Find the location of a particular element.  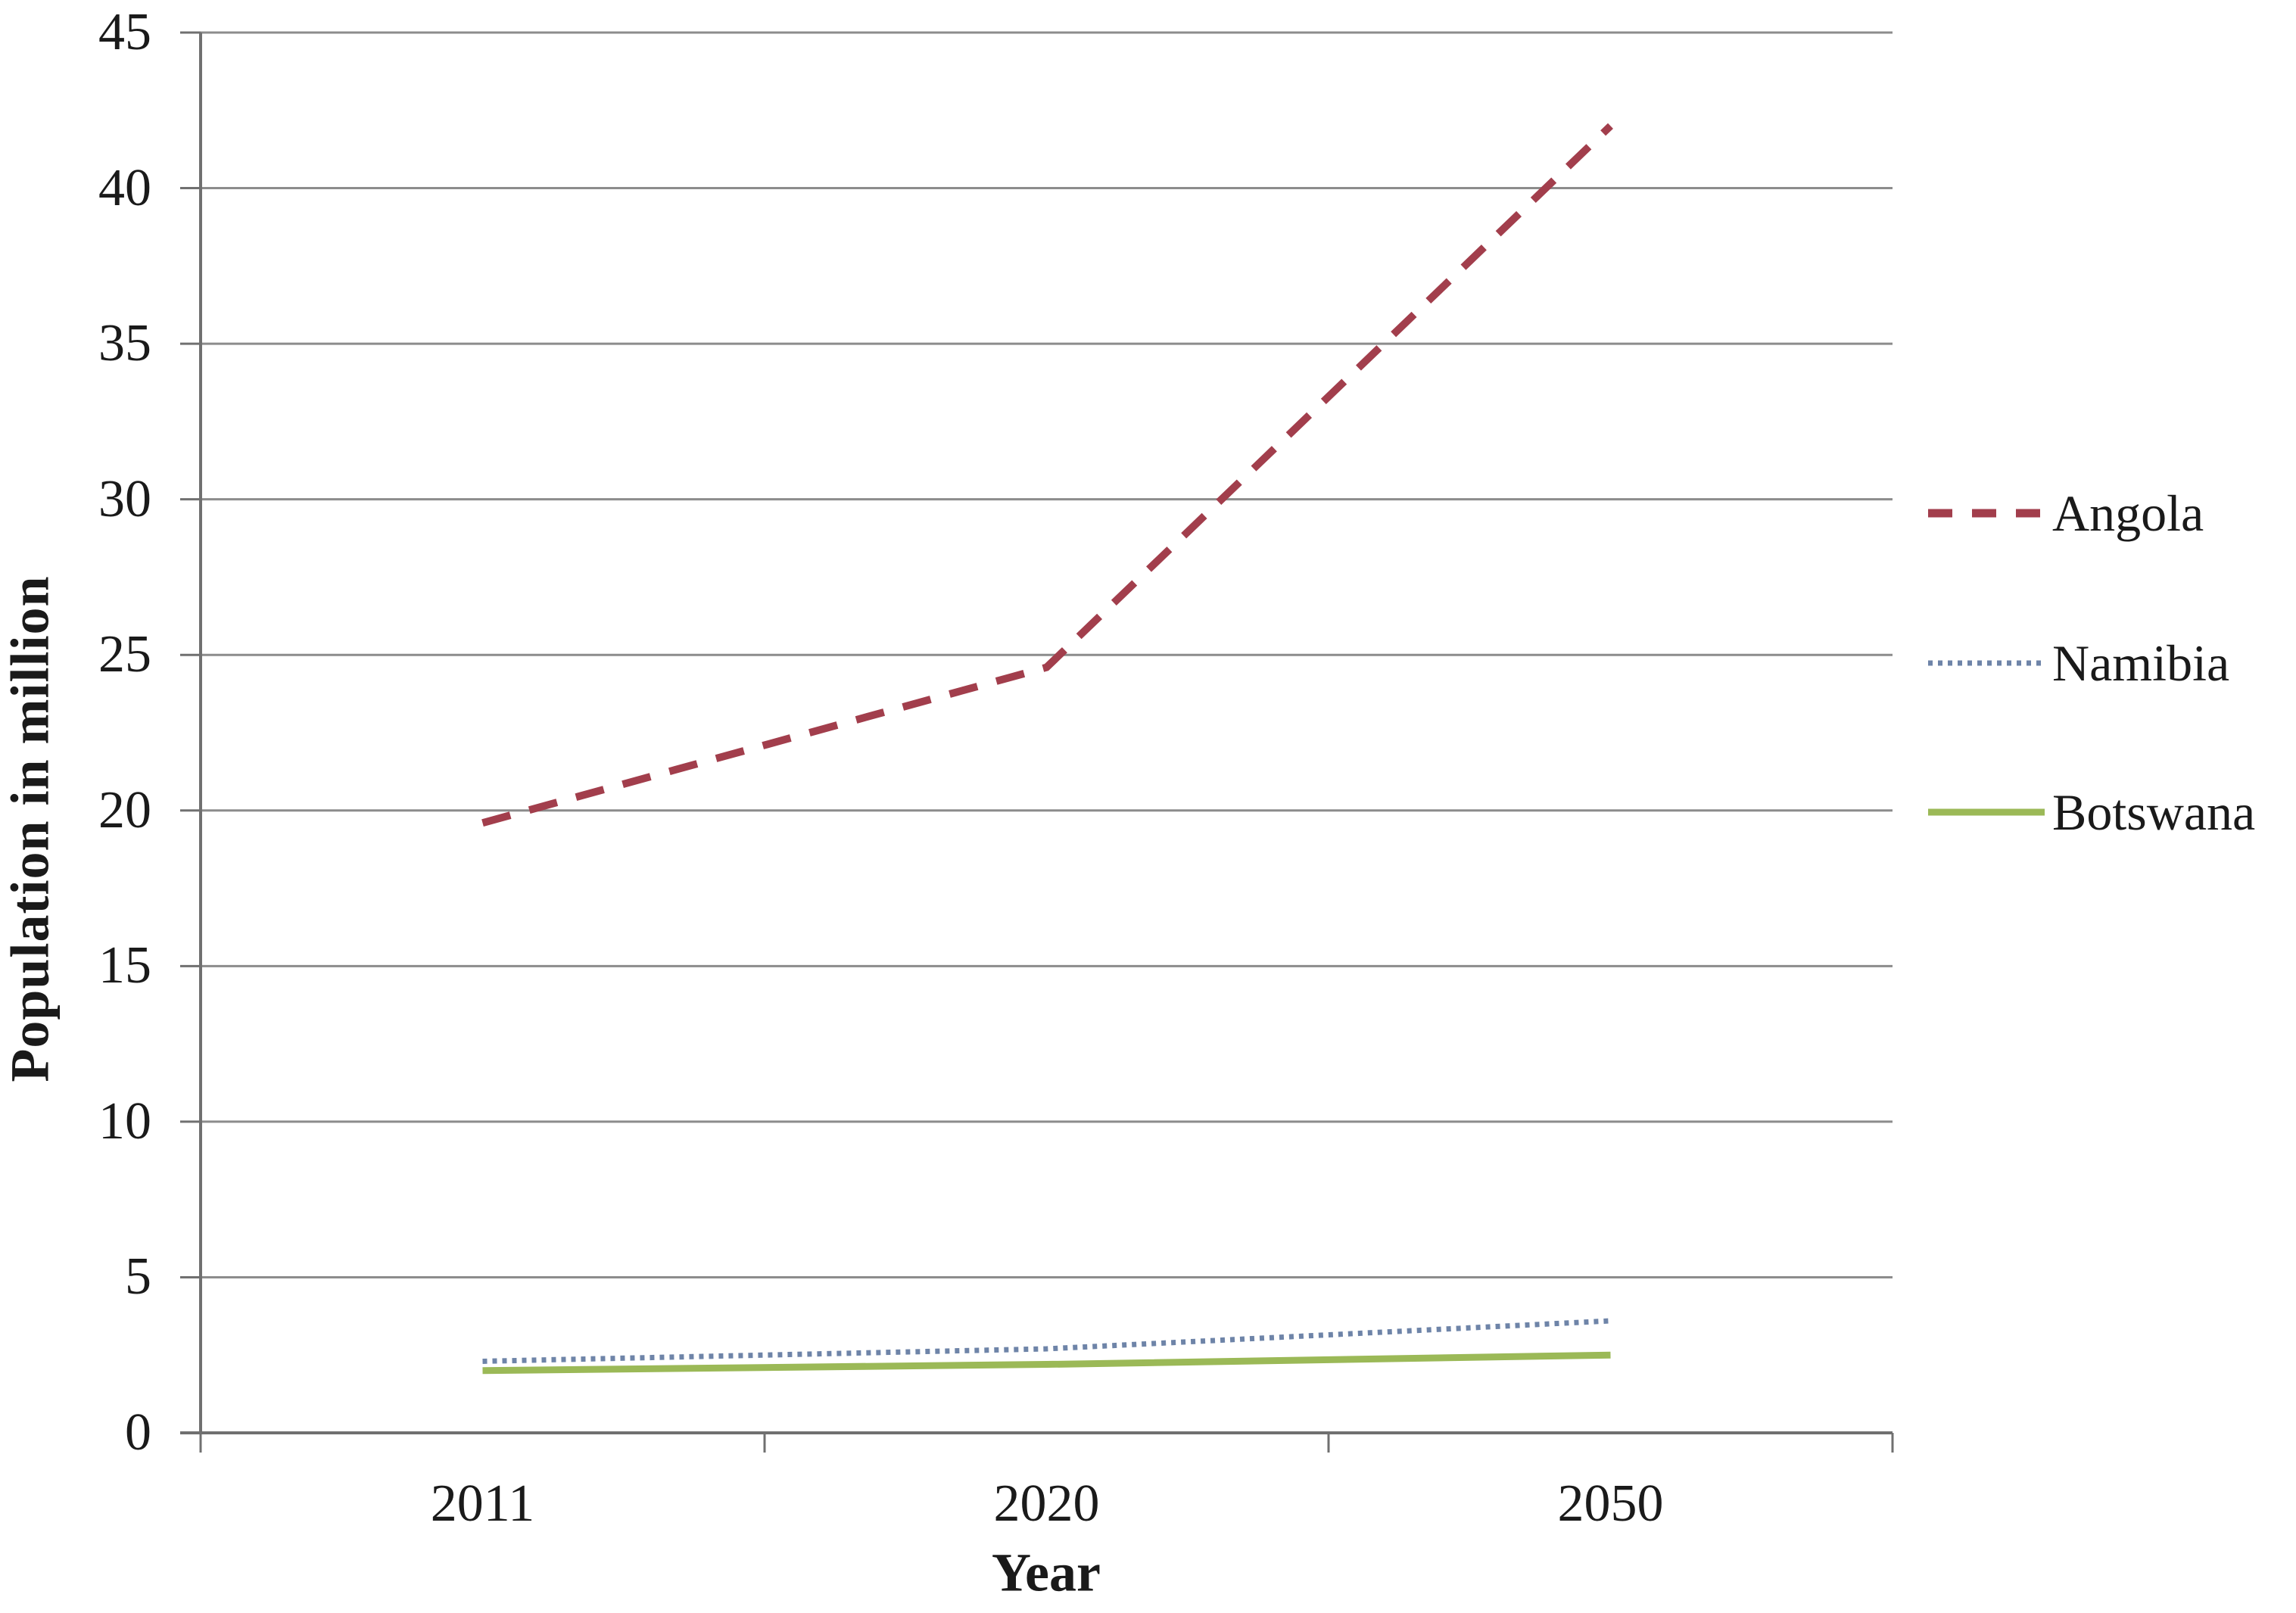

y-tick-label: 20 is located at coordinates (124, 809).